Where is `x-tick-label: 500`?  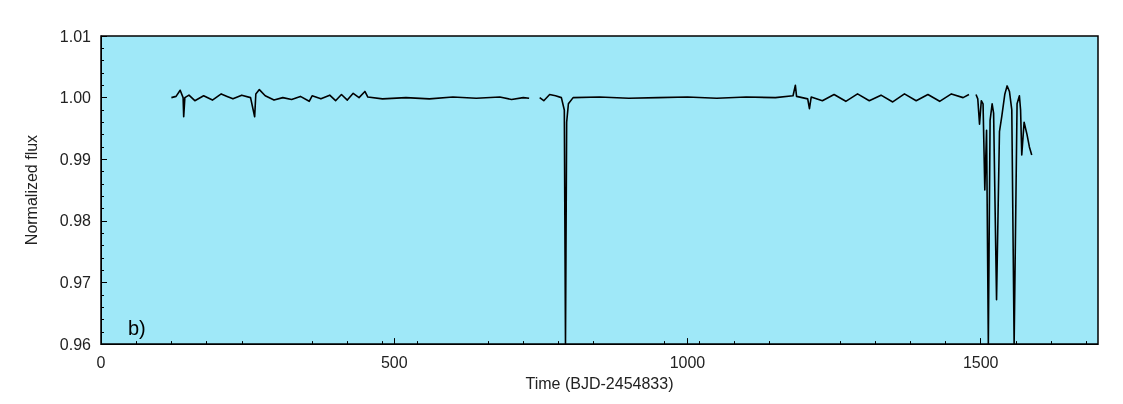 x-tick-label: 500 is located at coordinates (394, 362).